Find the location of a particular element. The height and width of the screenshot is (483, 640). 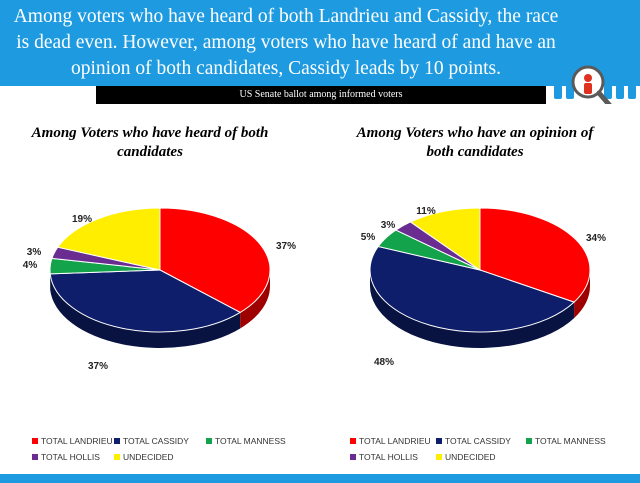

legend2-item-total-landrieu: TOTAL LANDRIEU is located at coordinates (390, 441).